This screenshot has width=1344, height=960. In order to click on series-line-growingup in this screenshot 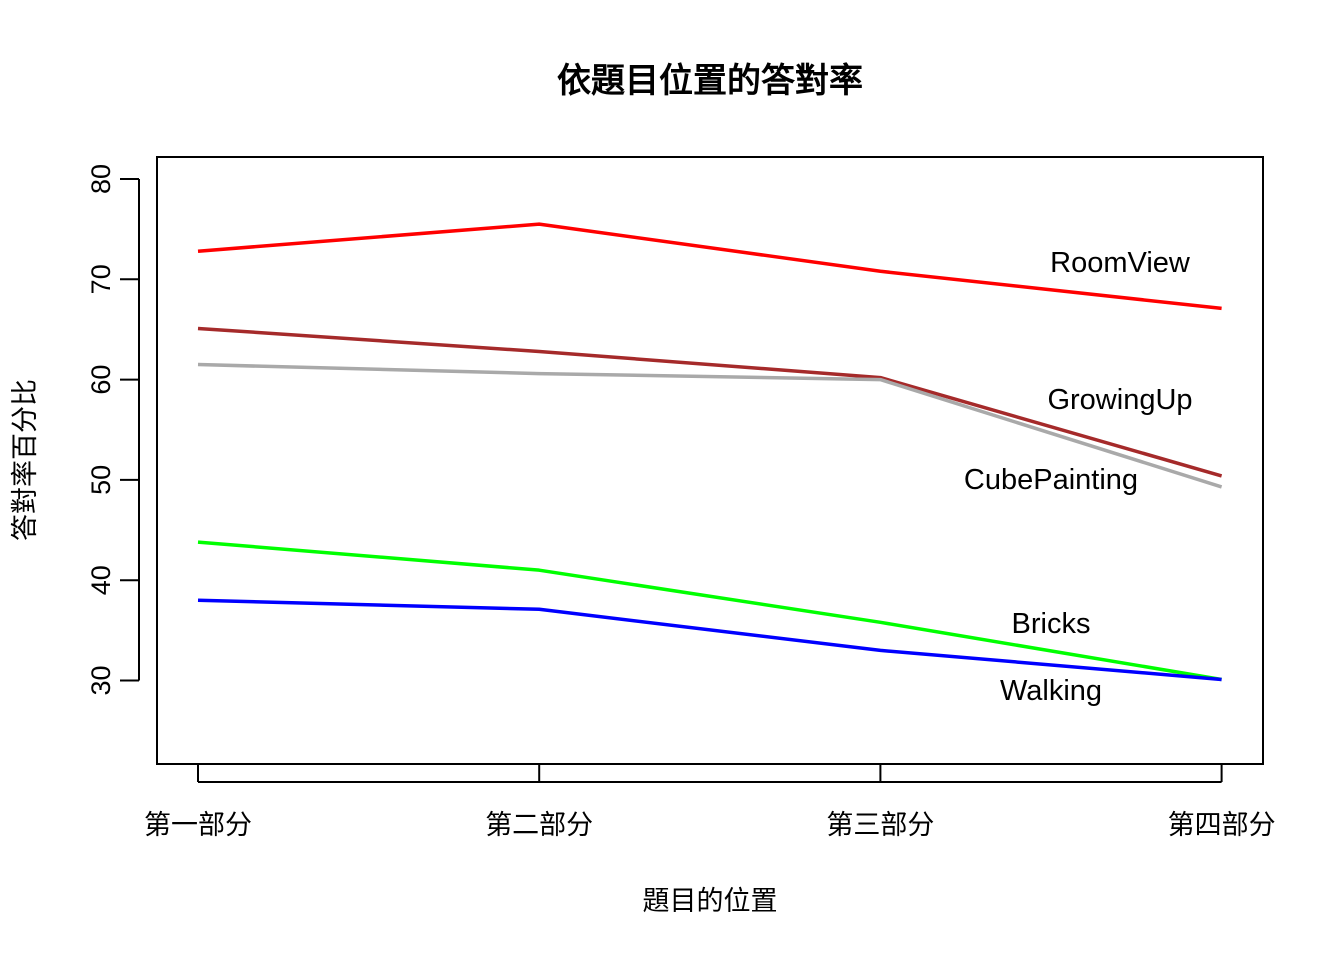, I will do `click(710, 402)`.